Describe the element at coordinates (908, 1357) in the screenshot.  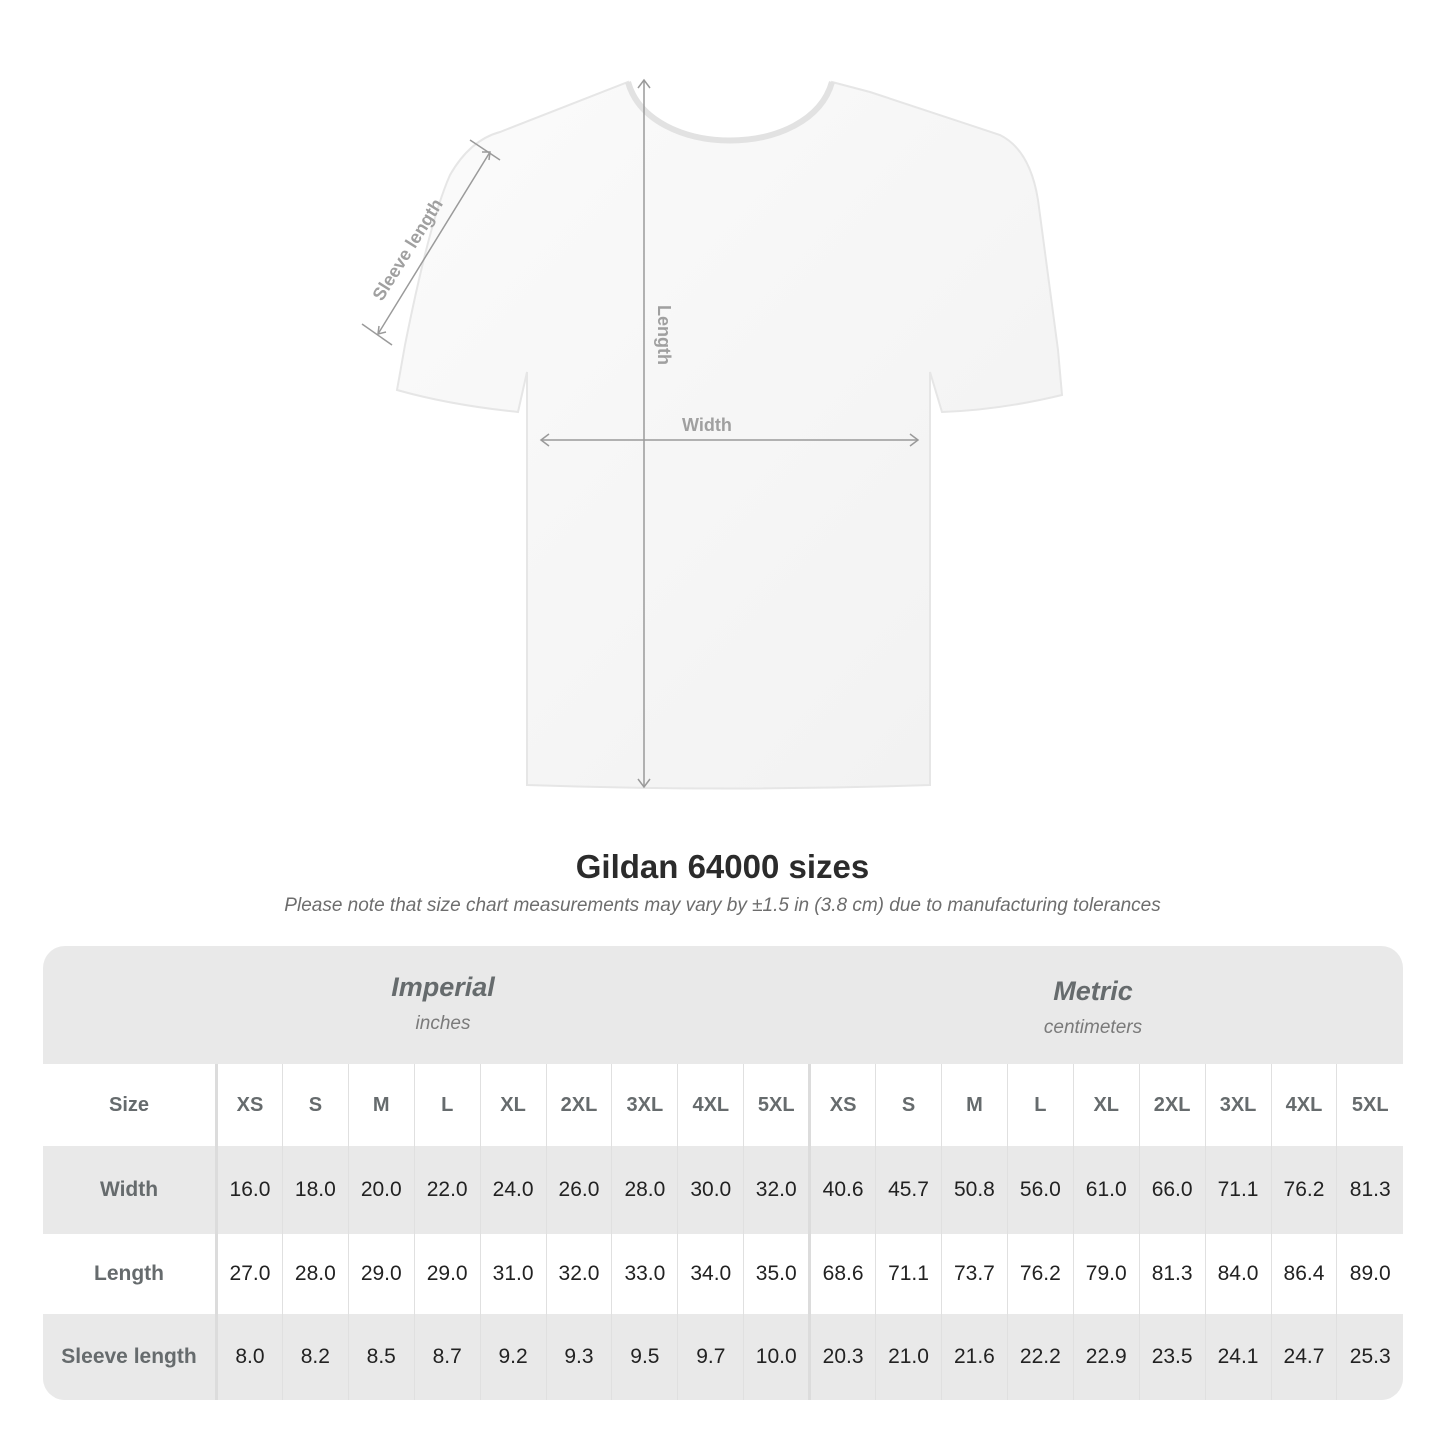
I see `metric-value-cell: 21.0` at that location.